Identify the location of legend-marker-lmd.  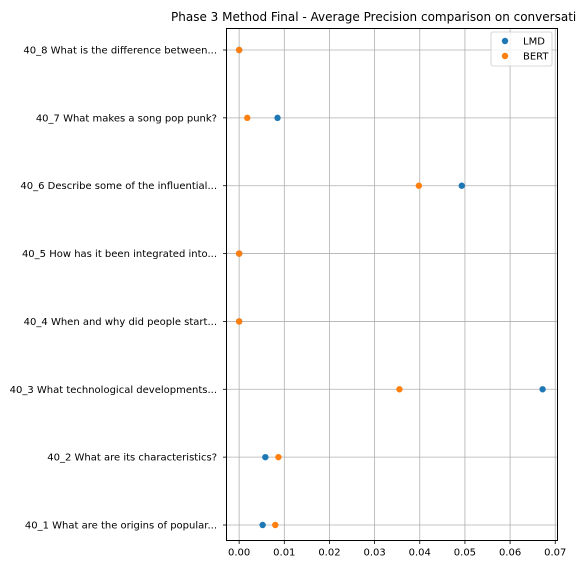
(505, 41).